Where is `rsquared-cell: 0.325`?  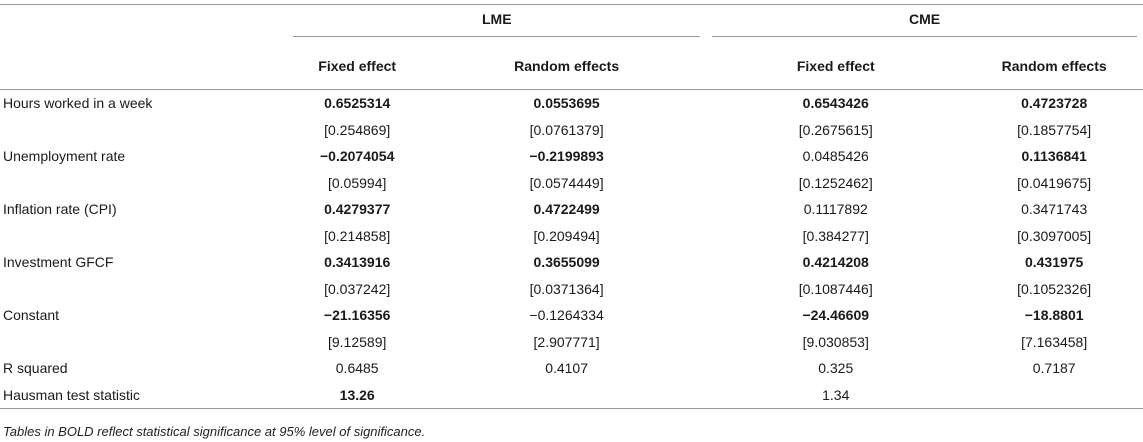 rsquared-cell: 0.325 is located at coordinates (836, 368).